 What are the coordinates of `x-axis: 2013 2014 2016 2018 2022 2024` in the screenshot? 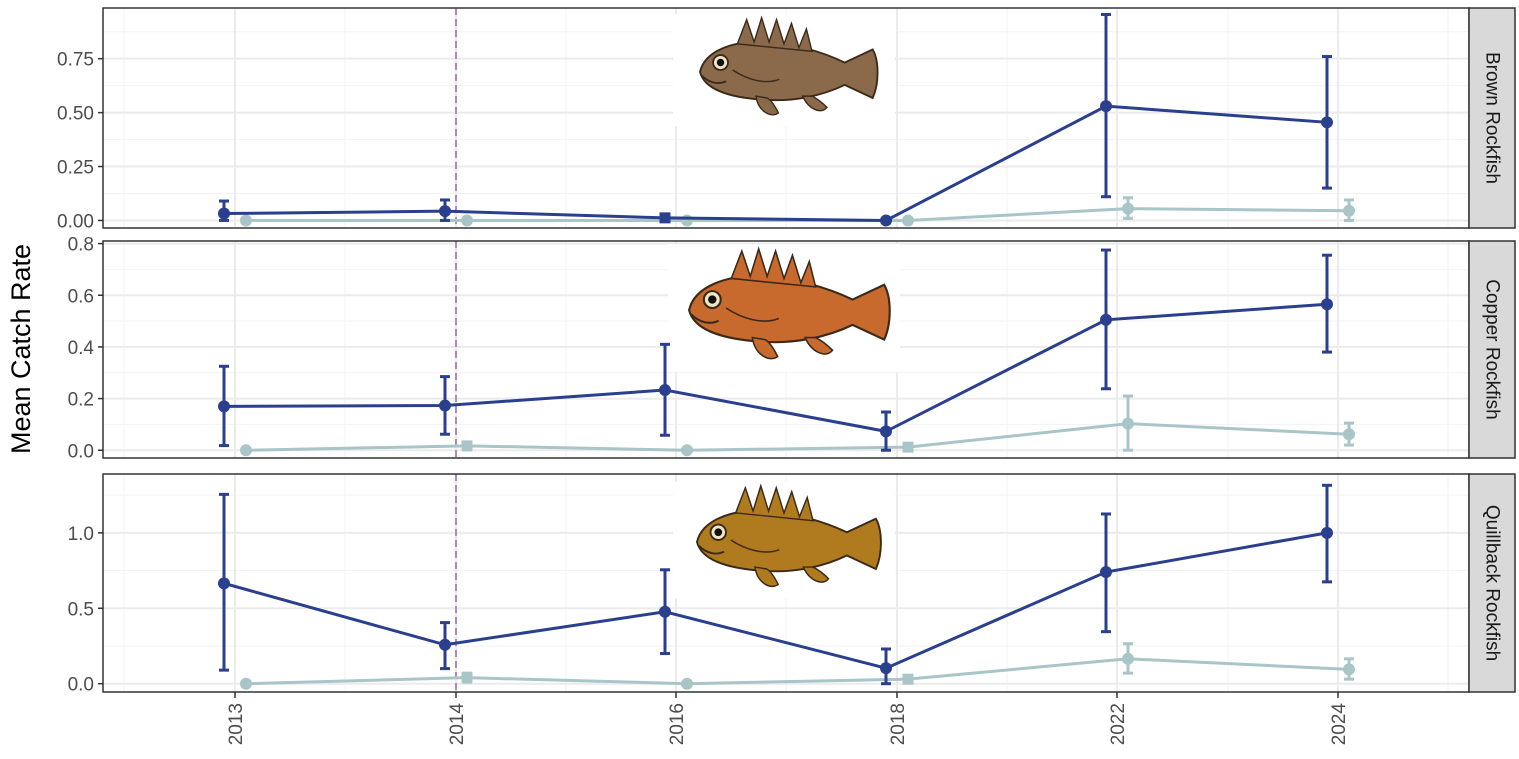 It's located at (788, 718).